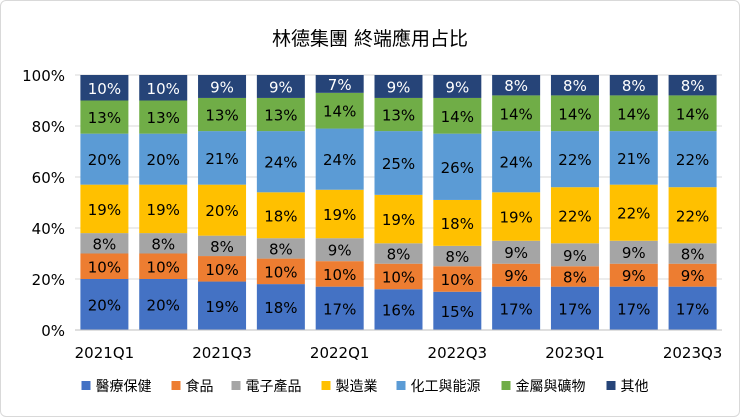  Describe the element at coordinates (124, 386) in the screenshot. I see `legend-label: 醫療保健` at that location.